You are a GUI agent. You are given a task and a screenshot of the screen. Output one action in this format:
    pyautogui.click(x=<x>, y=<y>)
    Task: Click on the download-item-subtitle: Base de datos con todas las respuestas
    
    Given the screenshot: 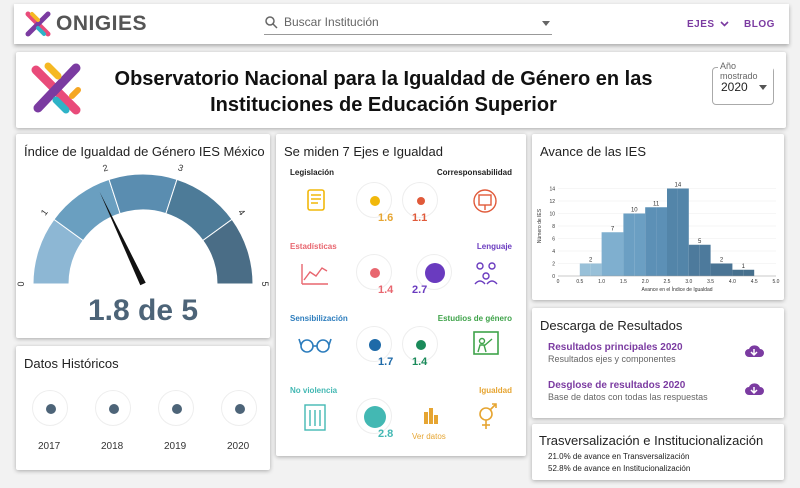 What is the action you would take?
    pyautogui.click(x=628, y=397)
    